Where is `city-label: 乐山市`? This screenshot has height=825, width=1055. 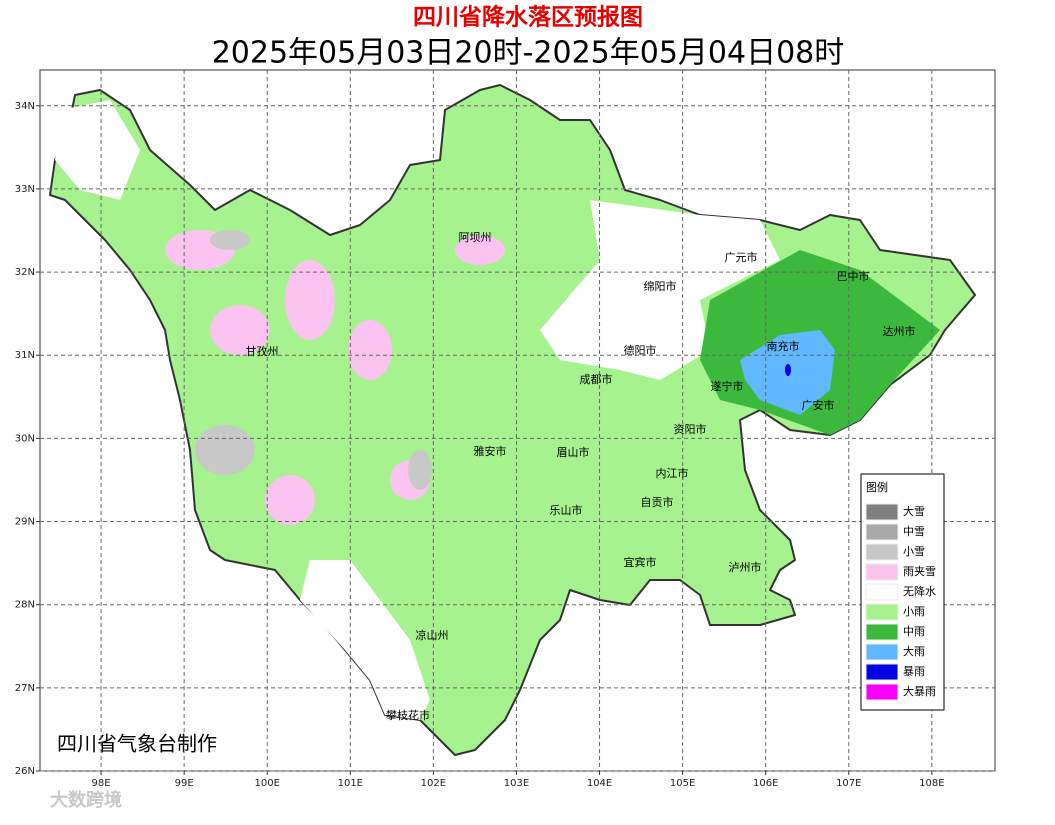
city-label: 乐山市 is located at coordinates (566, 510).